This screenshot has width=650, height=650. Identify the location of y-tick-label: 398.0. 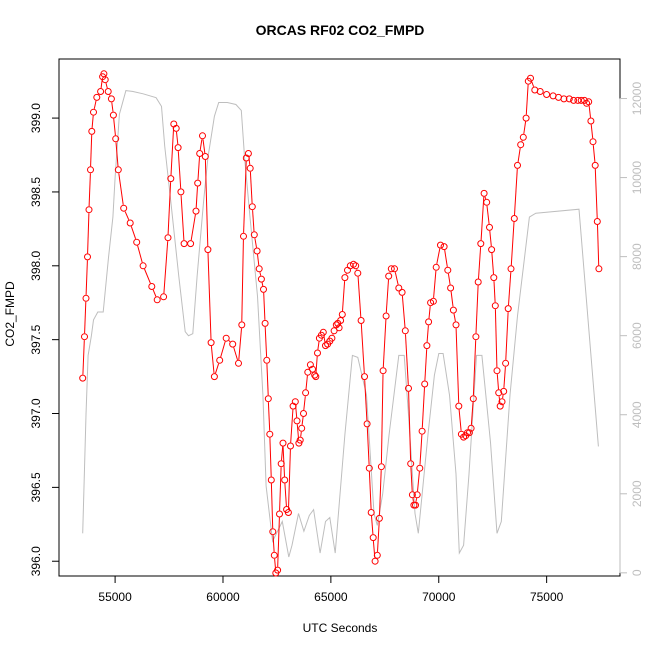
(36, 265).